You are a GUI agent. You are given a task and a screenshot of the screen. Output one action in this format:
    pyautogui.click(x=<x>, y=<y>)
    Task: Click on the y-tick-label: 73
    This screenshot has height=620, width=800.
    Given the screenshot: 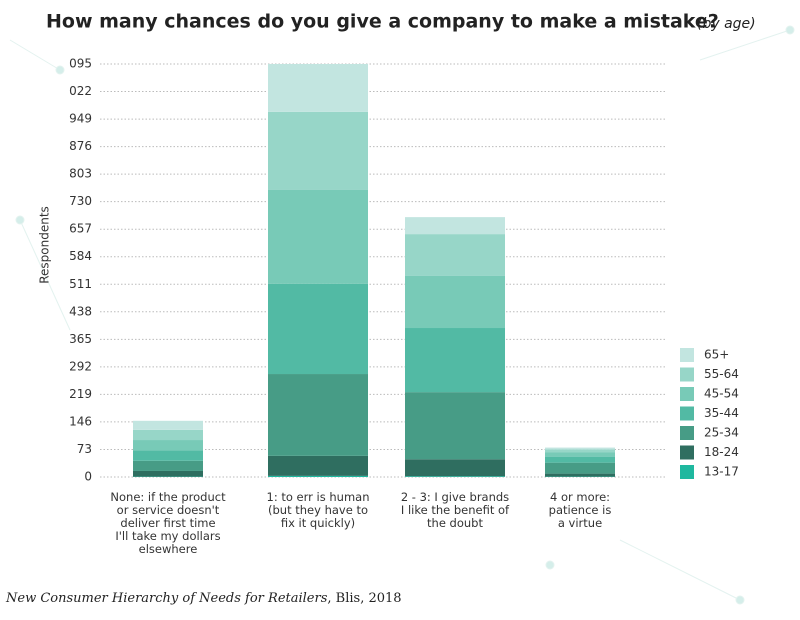 What is the action you would take?
    pyautogui.click(x=84, y=449)
    